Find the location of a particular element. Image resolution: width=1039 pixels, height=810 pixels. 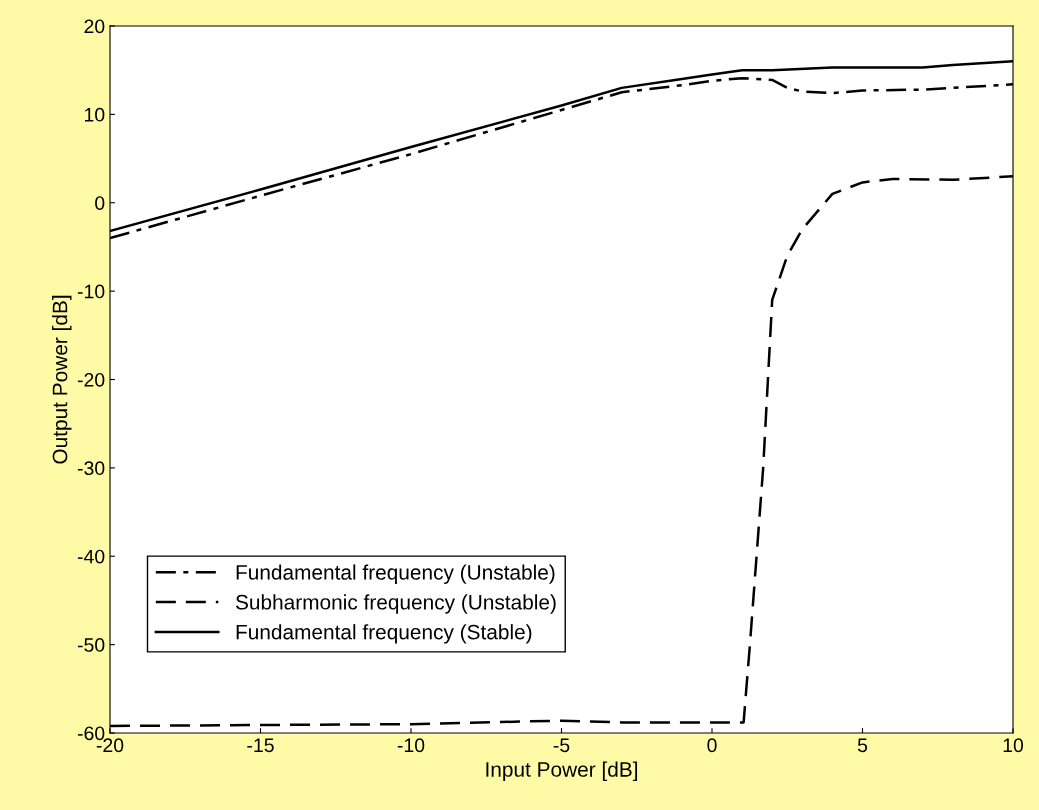

y-tick-label: 20 is located at coordinates (94, 26).